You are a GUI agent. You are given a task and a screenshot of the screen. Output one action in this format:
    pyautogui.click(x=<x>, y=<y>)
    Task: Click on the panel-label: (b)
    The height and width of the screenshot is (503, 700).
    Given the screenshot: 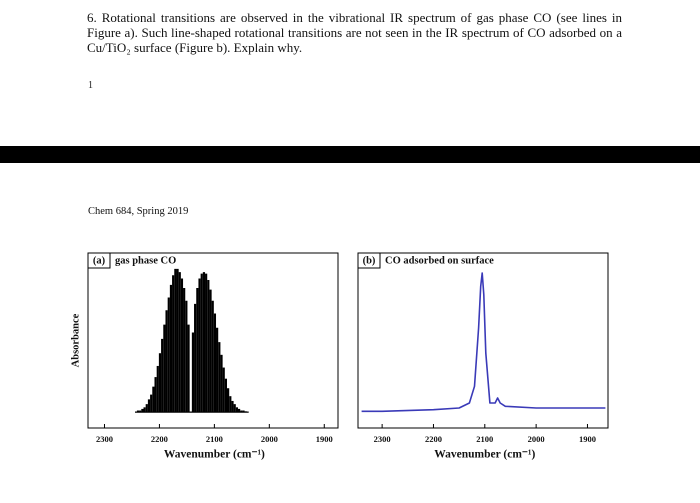 What is the action you would take?
    pyautogui.click(x=369, y=260)
    